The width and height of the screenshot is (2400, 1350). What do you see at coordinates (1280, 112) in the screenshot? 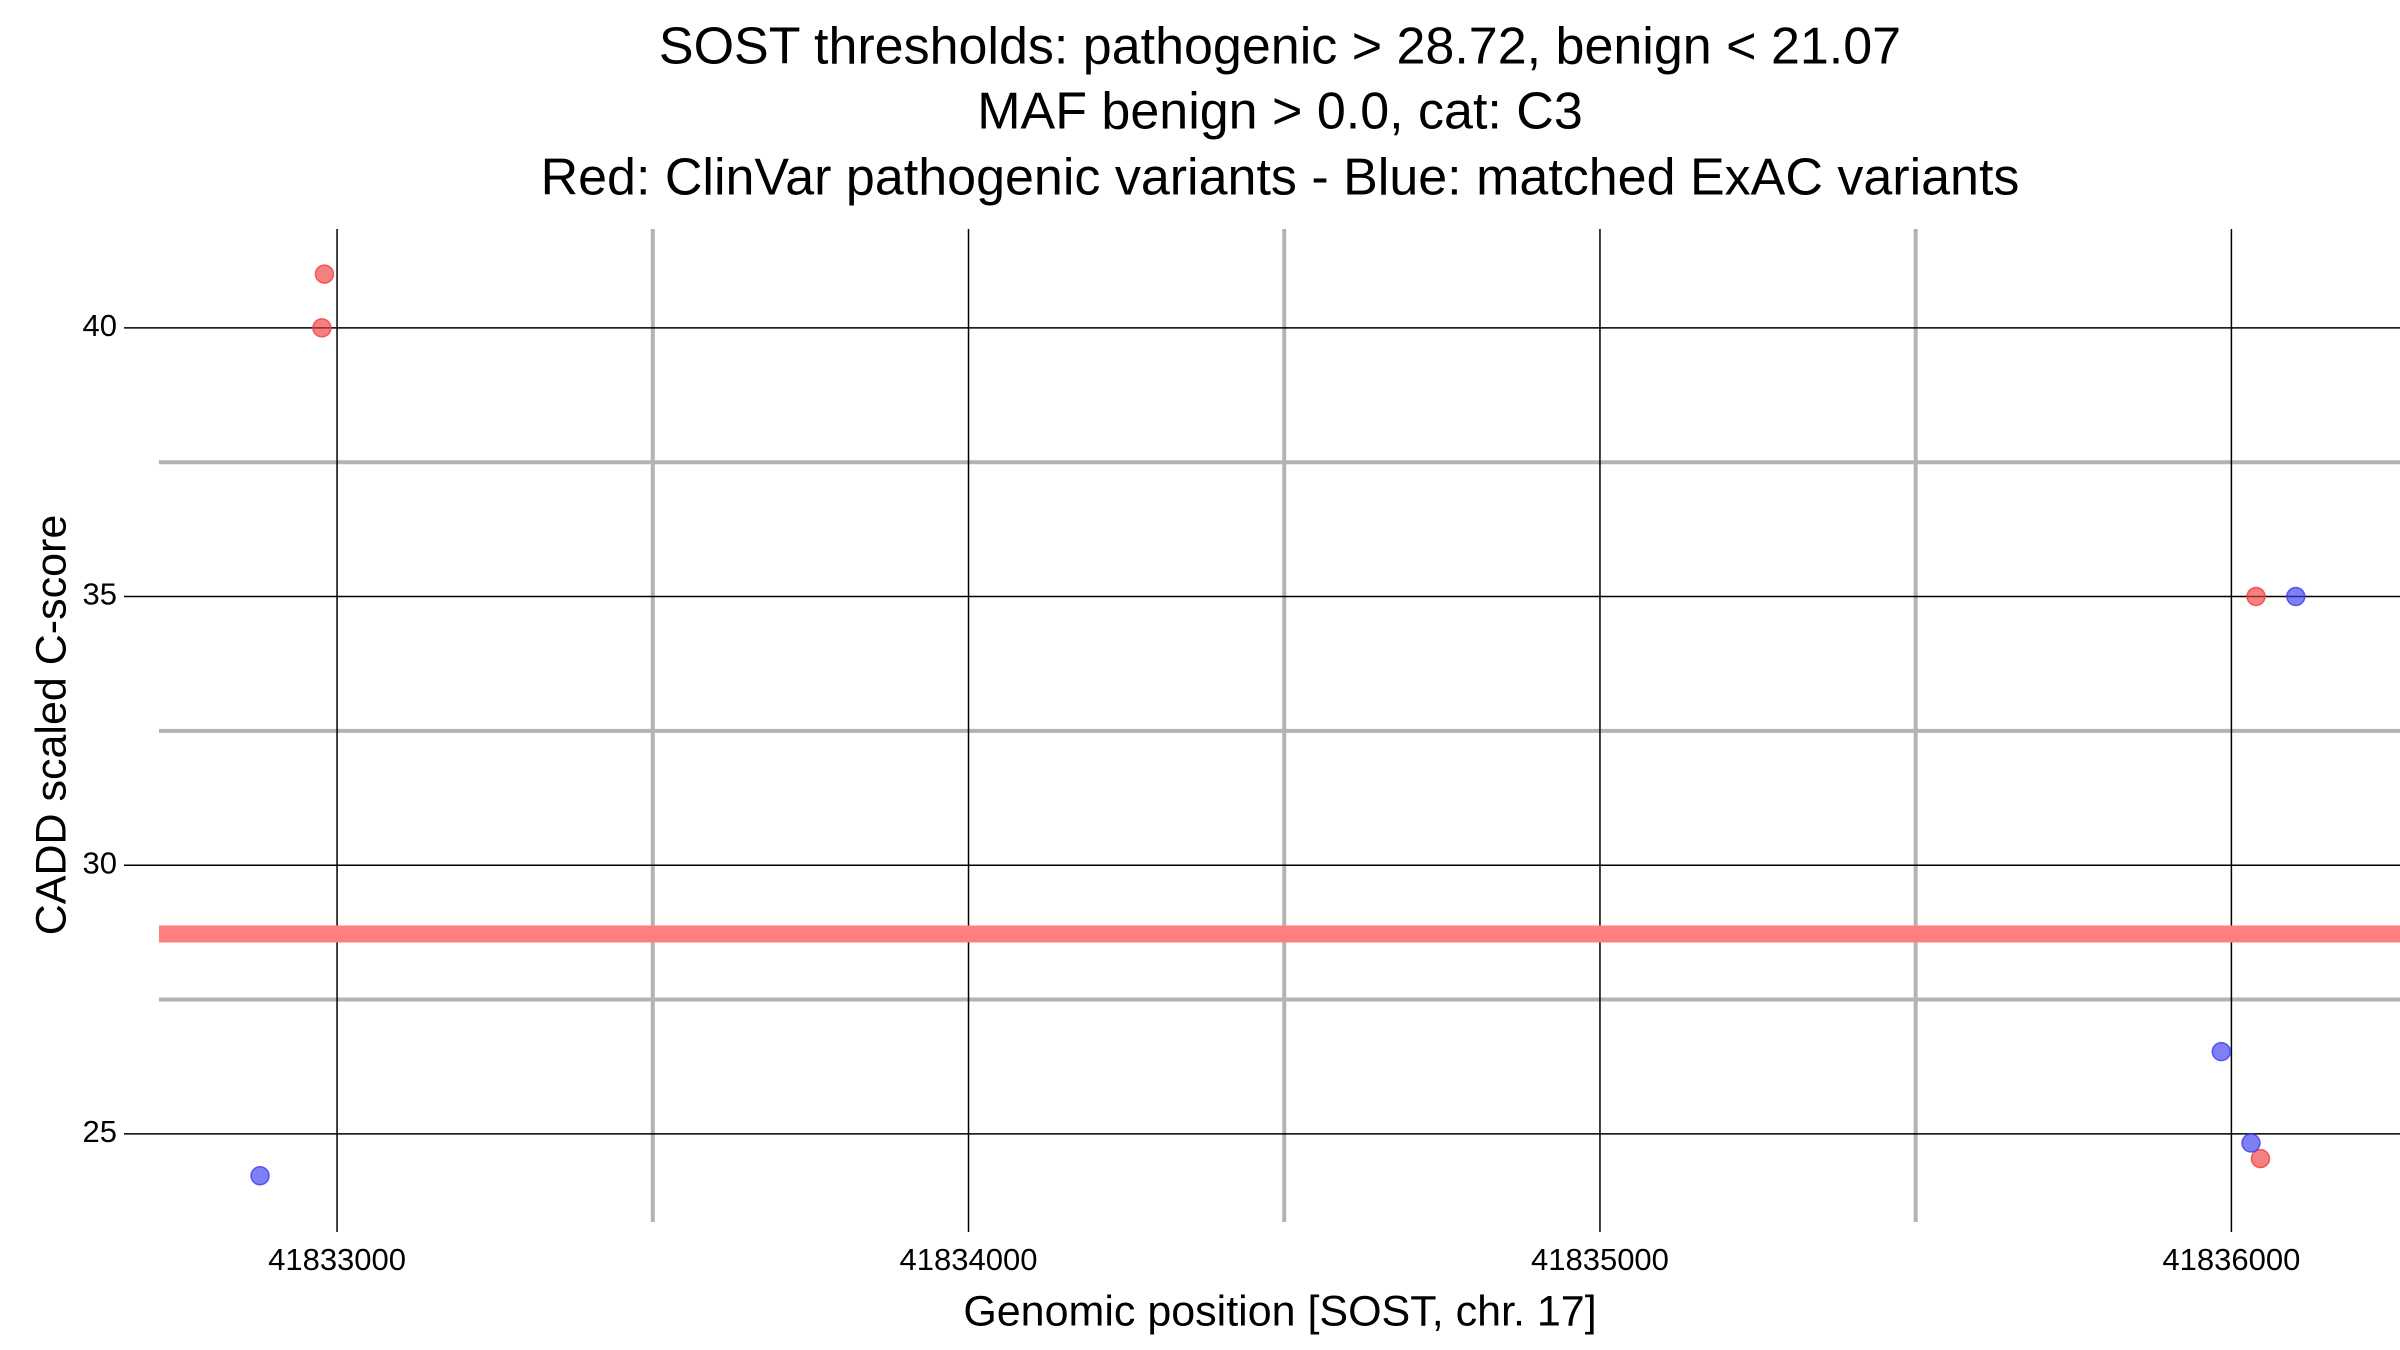
I see `chart-subtitle: MAF benign > 0.0, cat: C3` at bounding box center [1280, 112].